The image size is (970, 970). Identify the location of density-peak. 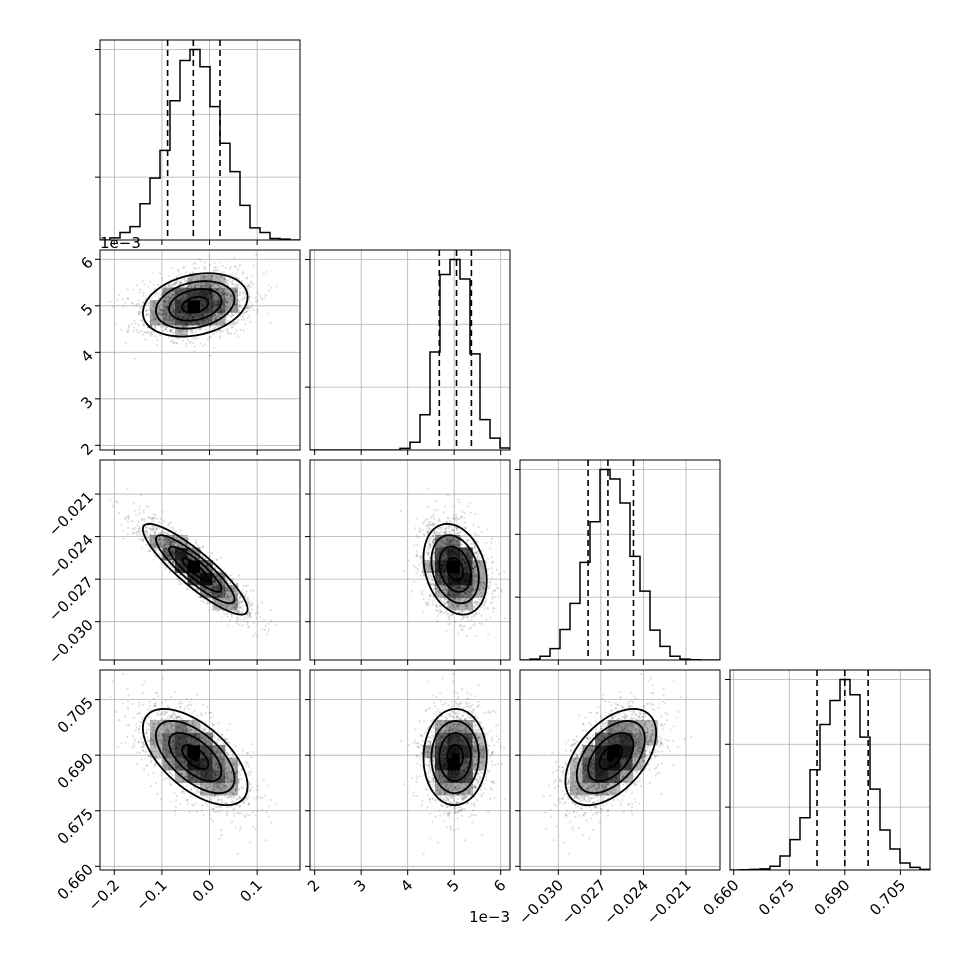
(195, 569).